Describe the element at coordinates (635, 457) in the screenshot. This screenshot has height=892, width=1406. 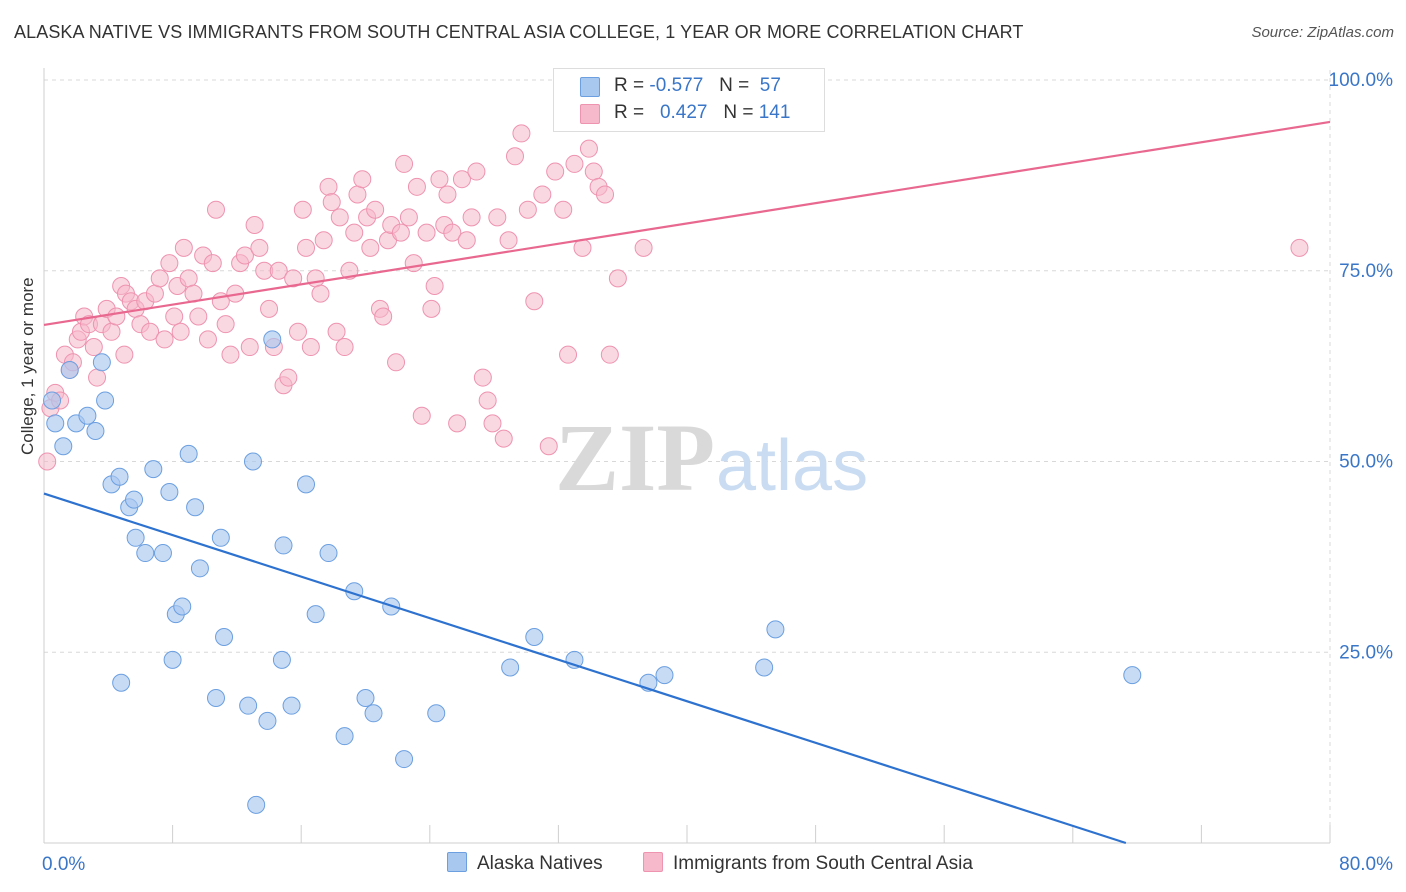
I see `watermark-zip: ZIP` at that location.